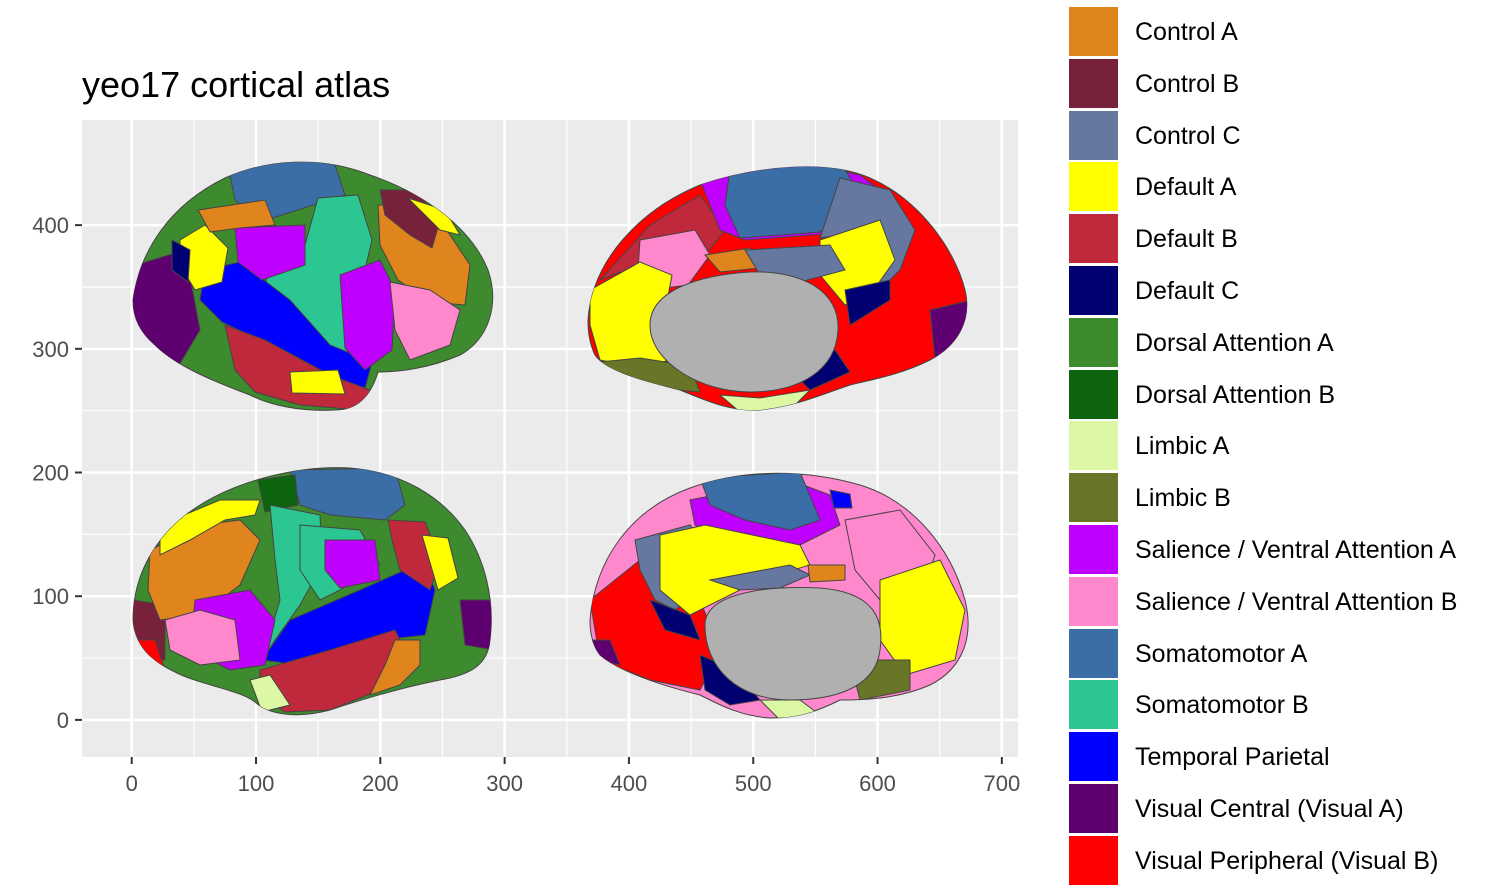 The width and height of the screenshot is (1512, 888). I want to click on legend-label: Default B, so click(1186, 239).